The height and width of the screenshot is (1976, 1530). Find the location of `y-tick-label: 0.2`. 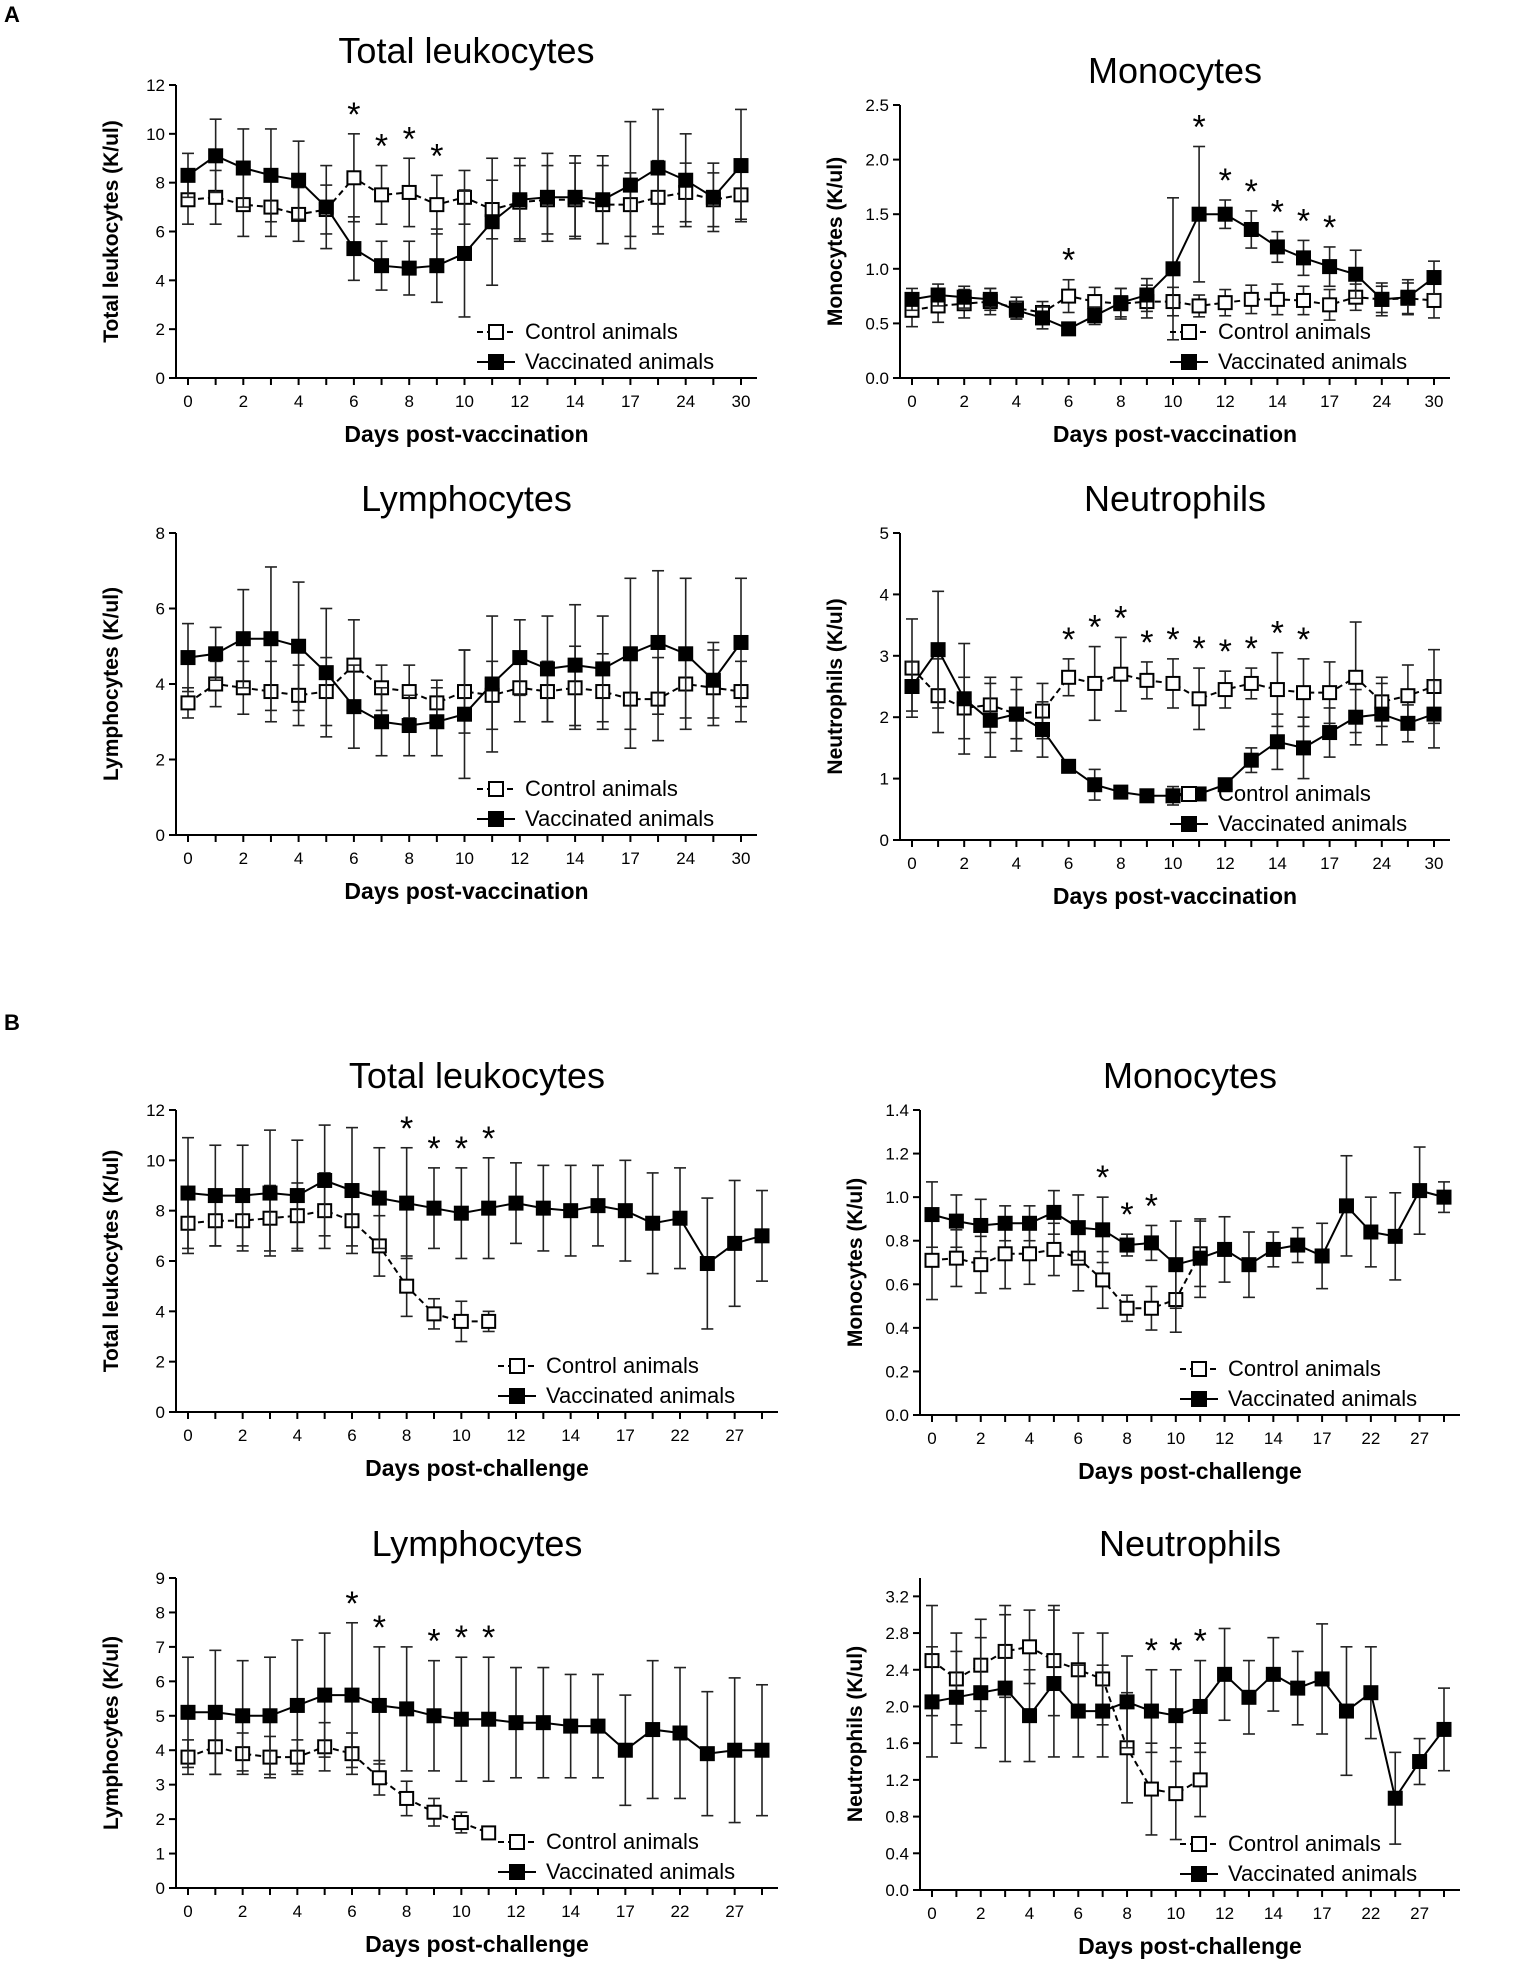

y-tick-label: 0.2 is located at coordinates (897, 1371).